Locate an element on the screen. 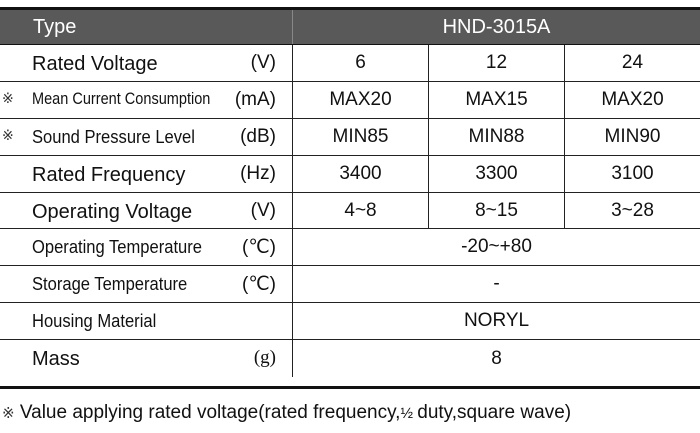 The image size is (700, 433). unit-label: (dB) is located at coordinates (258, 136).